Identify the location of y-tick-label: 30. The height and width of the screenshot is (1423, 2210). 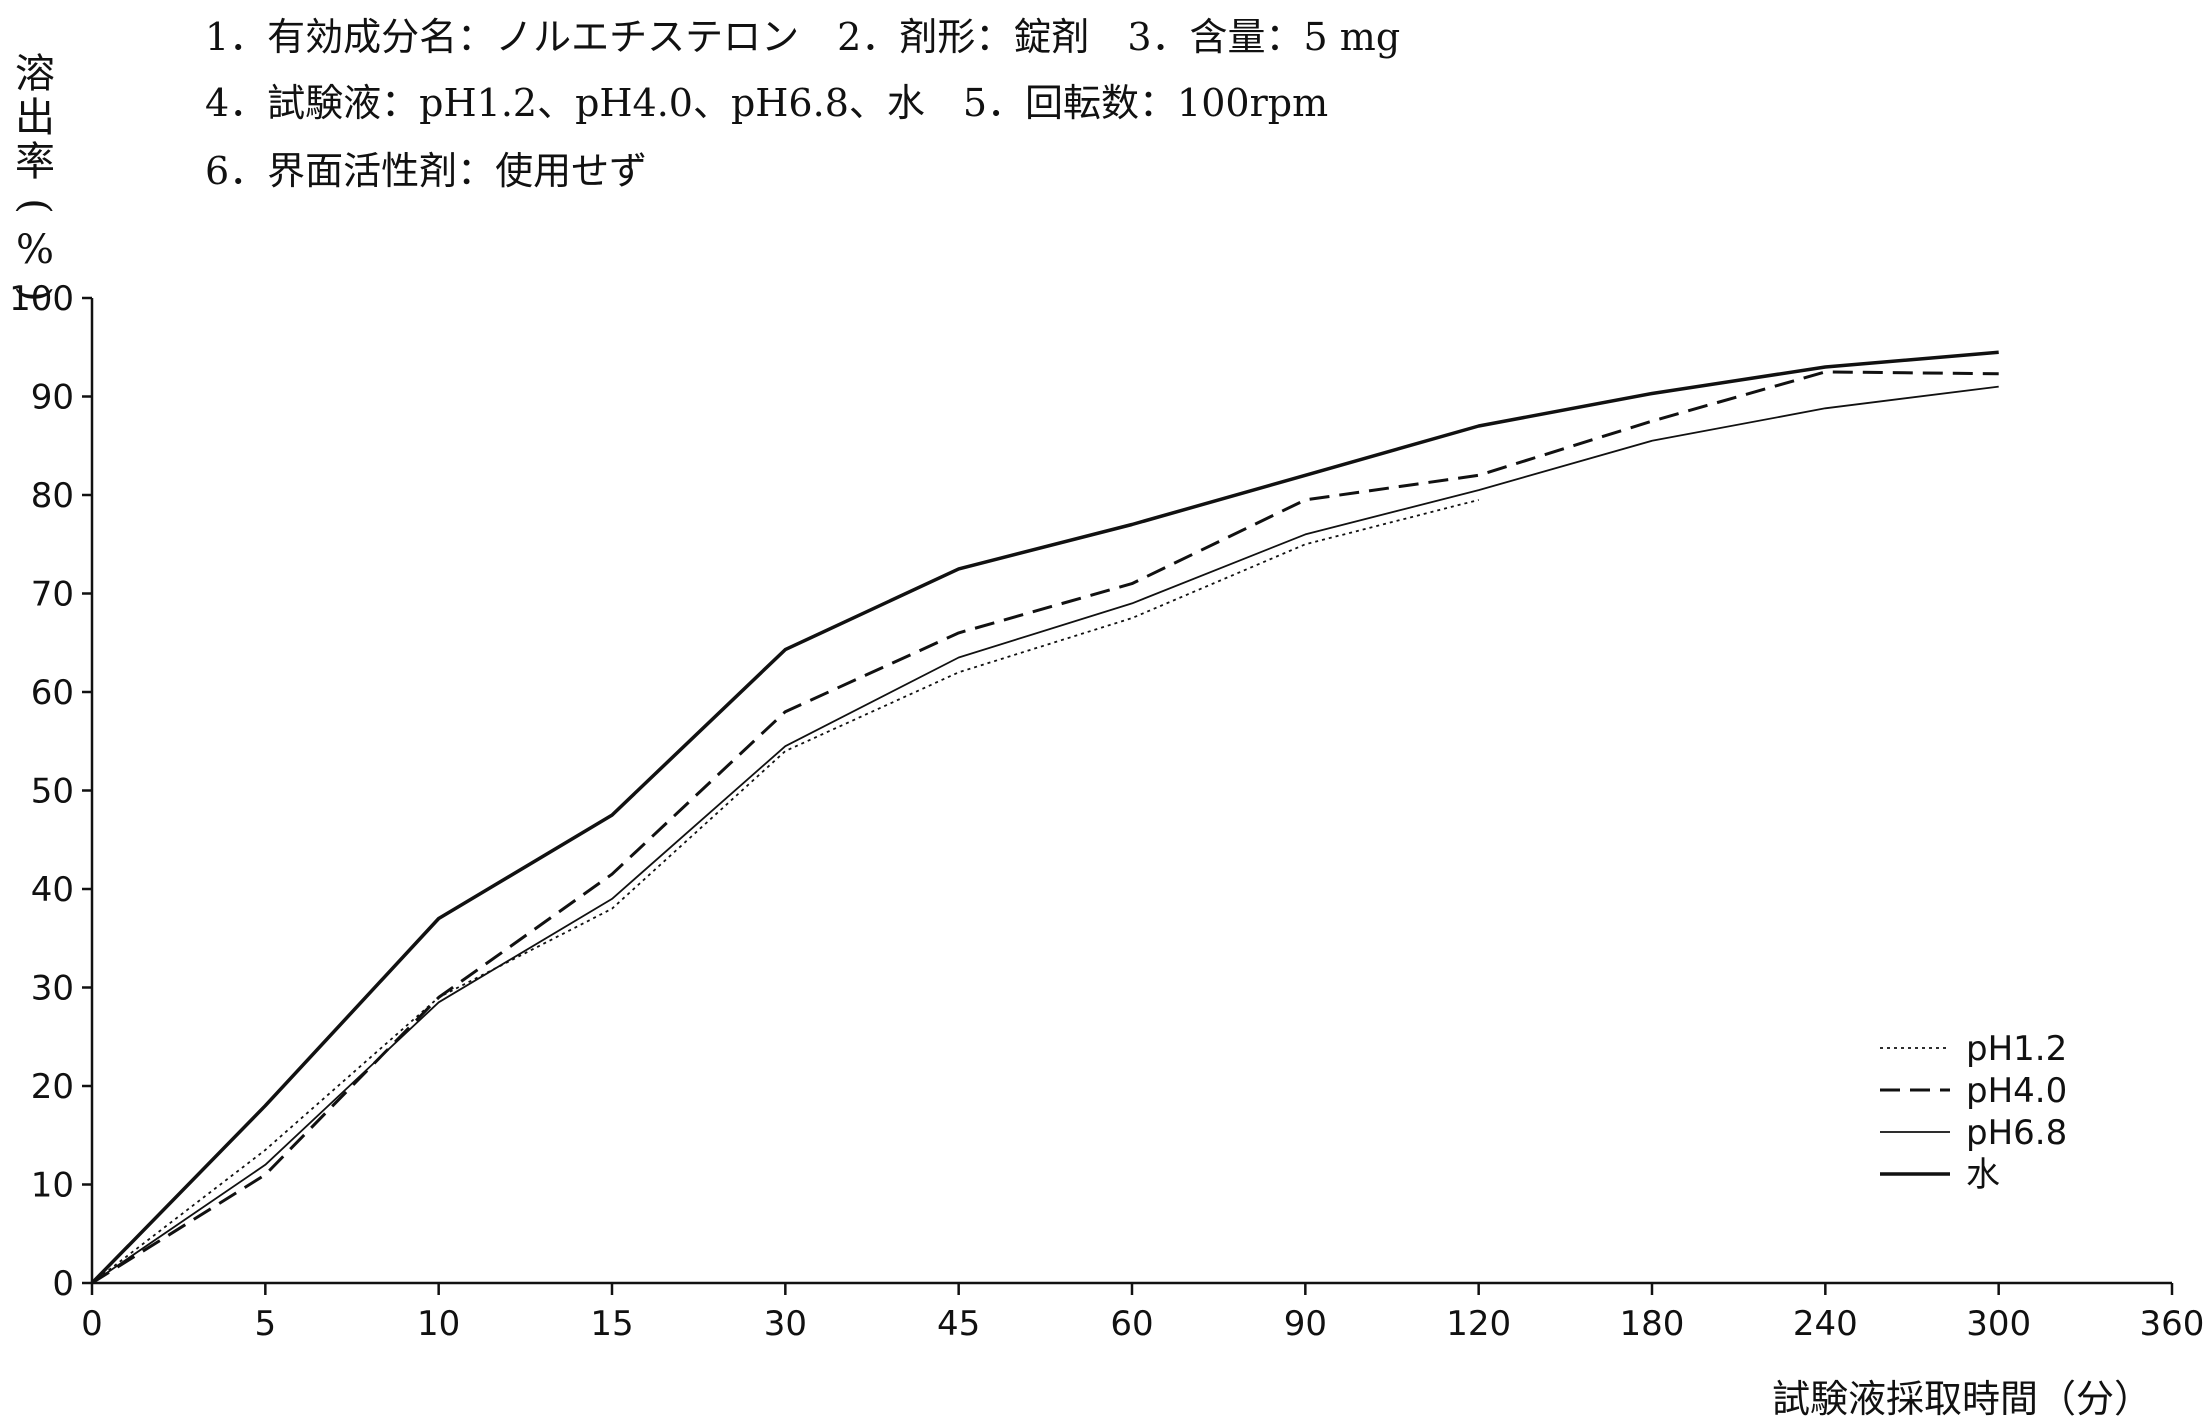
(52, 989).